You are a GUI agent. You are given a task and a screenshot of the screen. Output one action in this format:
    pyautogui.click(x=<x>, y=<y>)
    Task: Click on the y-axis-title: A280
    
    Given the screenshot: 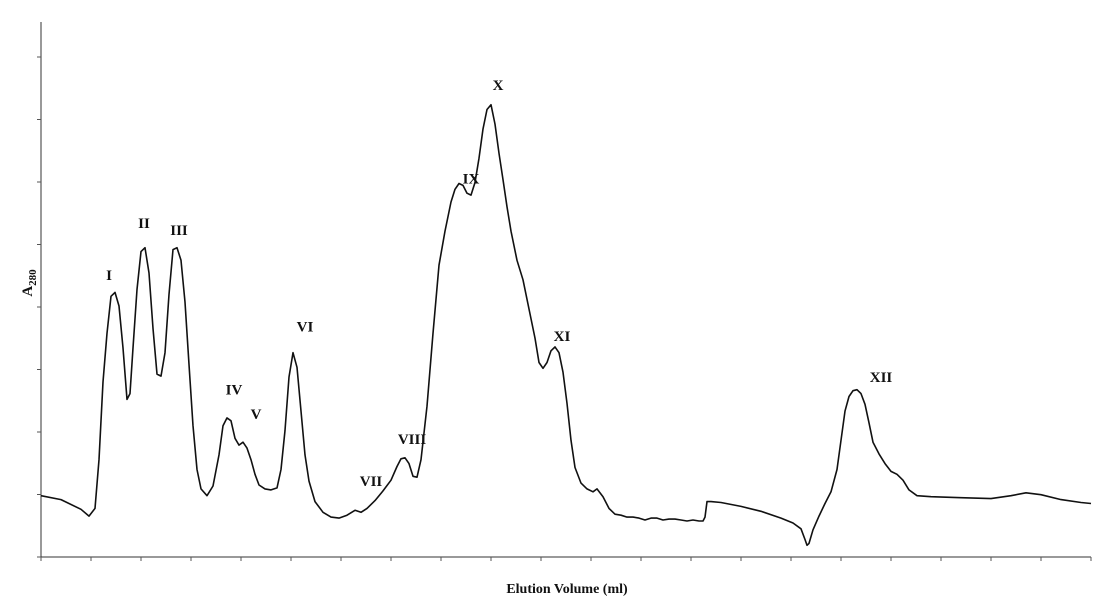 What is the action you would take?
    pyautogui.click(x=29, y=283)
    